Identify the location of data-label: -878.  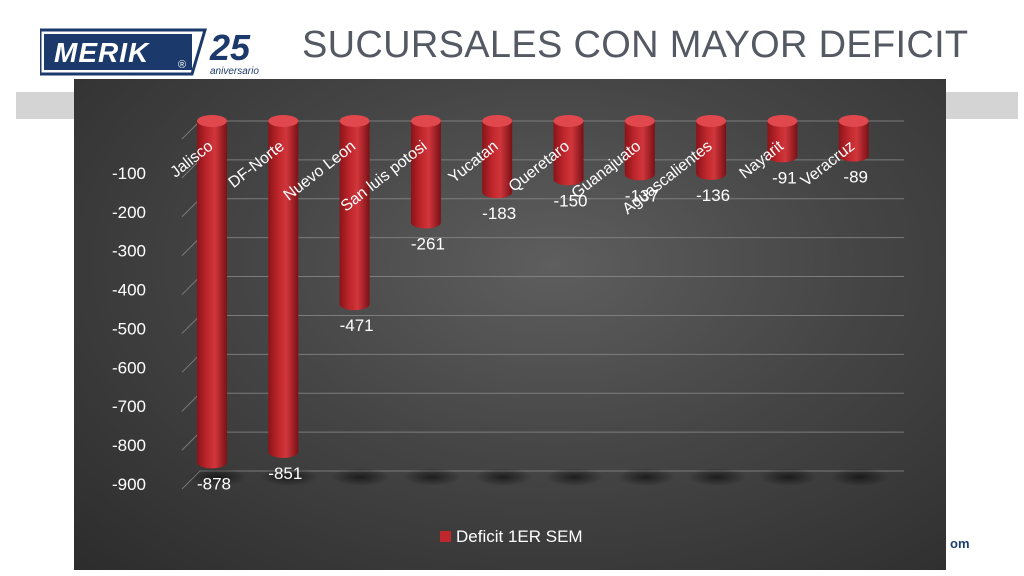
(214, 483).